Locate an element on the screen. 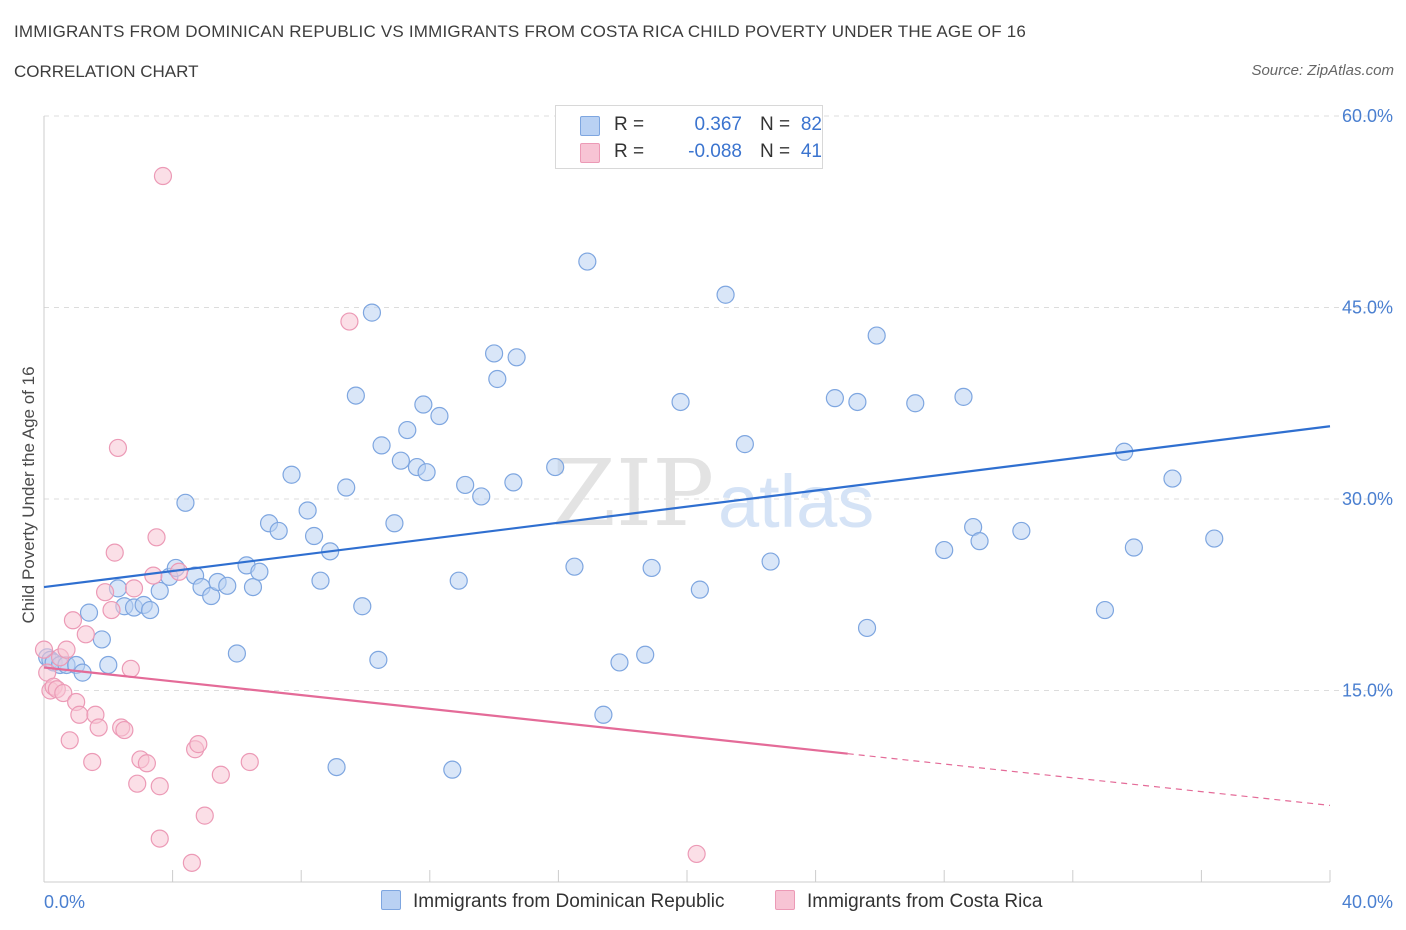  watermark-zip: ZIP is located at coordinates (633, 493).